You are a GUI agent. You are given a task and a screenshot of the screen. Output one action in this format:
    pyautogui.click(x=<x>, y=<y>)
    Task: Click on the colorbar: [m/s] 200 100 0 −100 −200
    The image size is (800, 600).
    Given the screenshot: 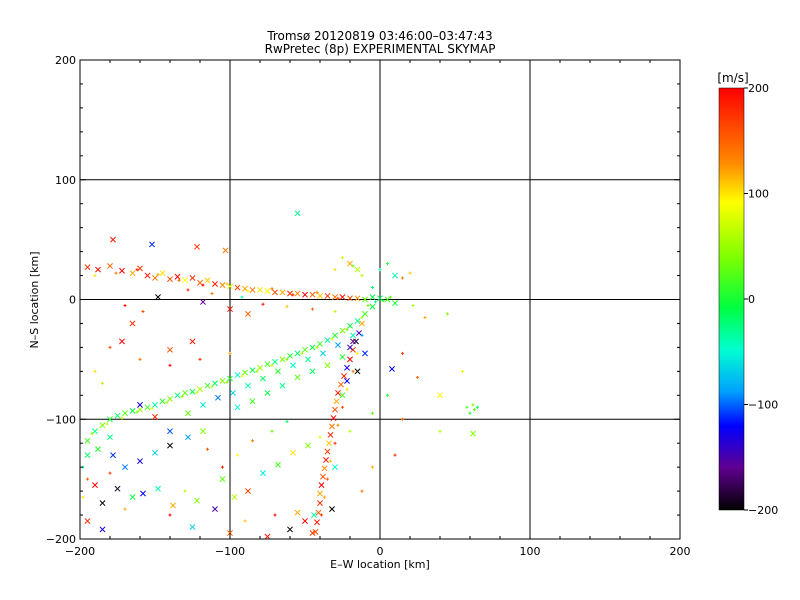 What is the action you would take?
    pyautogui.click(x=747, y=294)
    